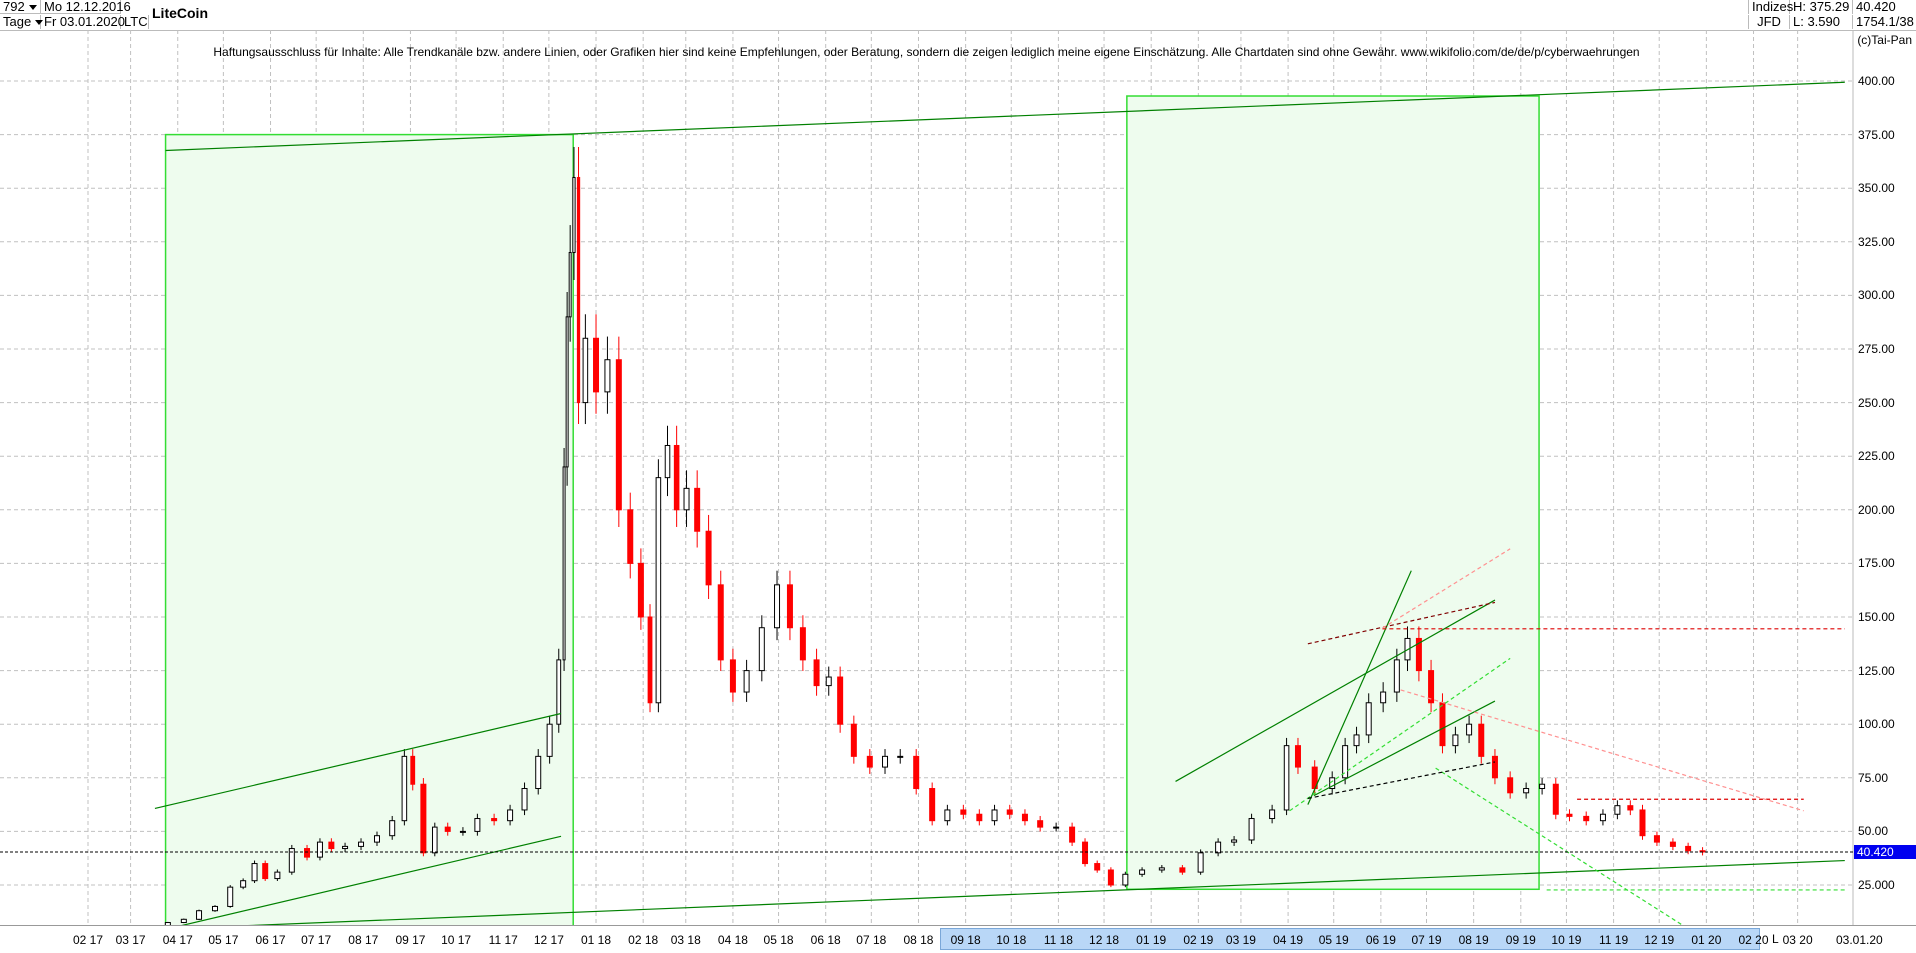  What do you see at coordinates (177, 940) in the screenshot?
I see `x-tick-label: 04 17` at bounding box center [177, 940].